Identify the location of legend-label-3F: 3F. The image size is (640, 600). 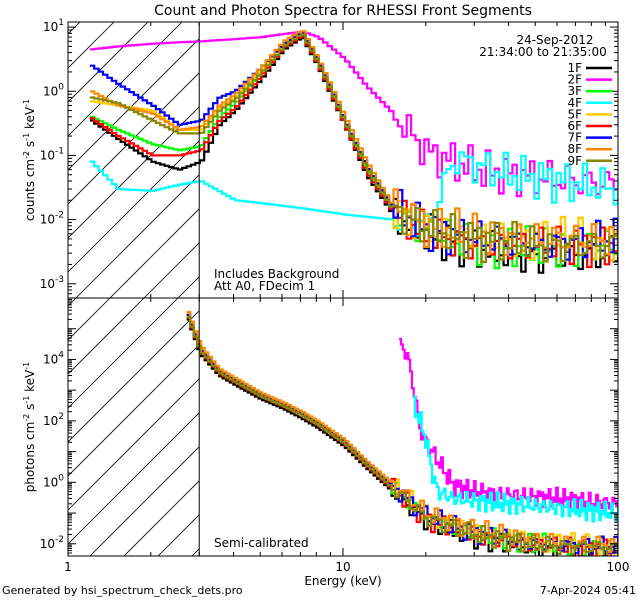
(574, 91).